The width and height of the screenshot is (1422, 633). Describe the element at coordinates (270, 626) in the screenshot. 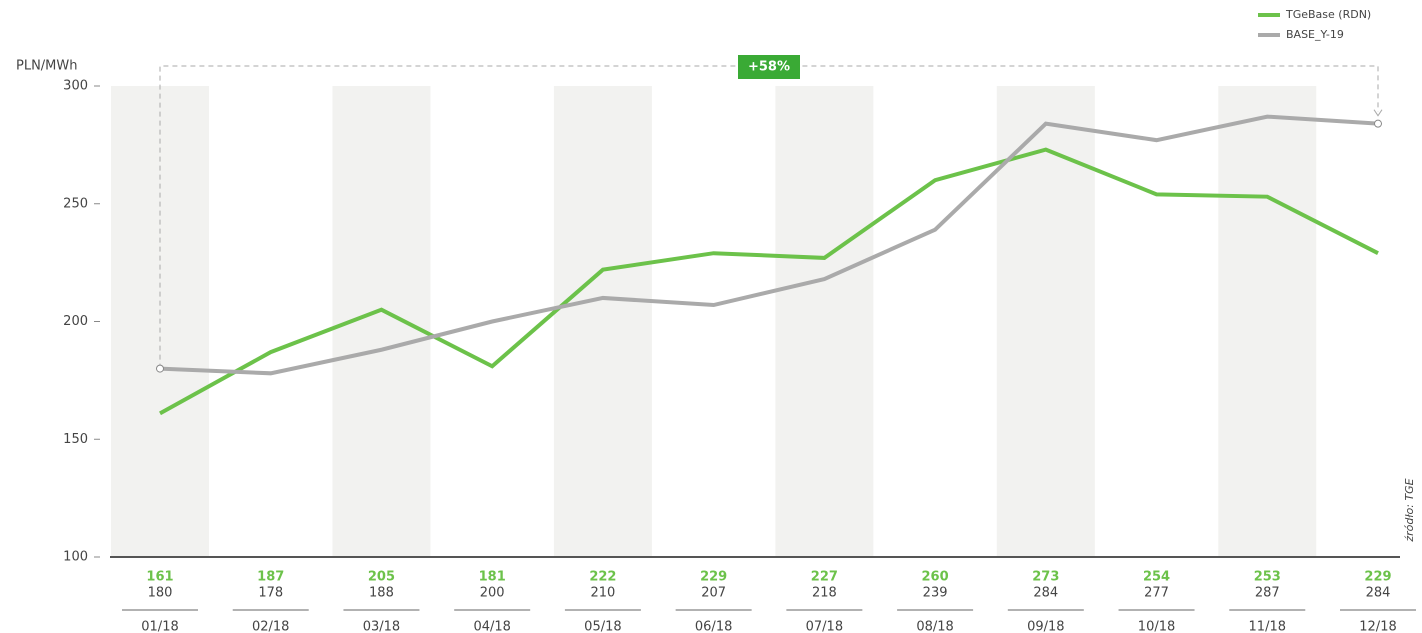

I see `x-tick-label: 02/18` at that location.